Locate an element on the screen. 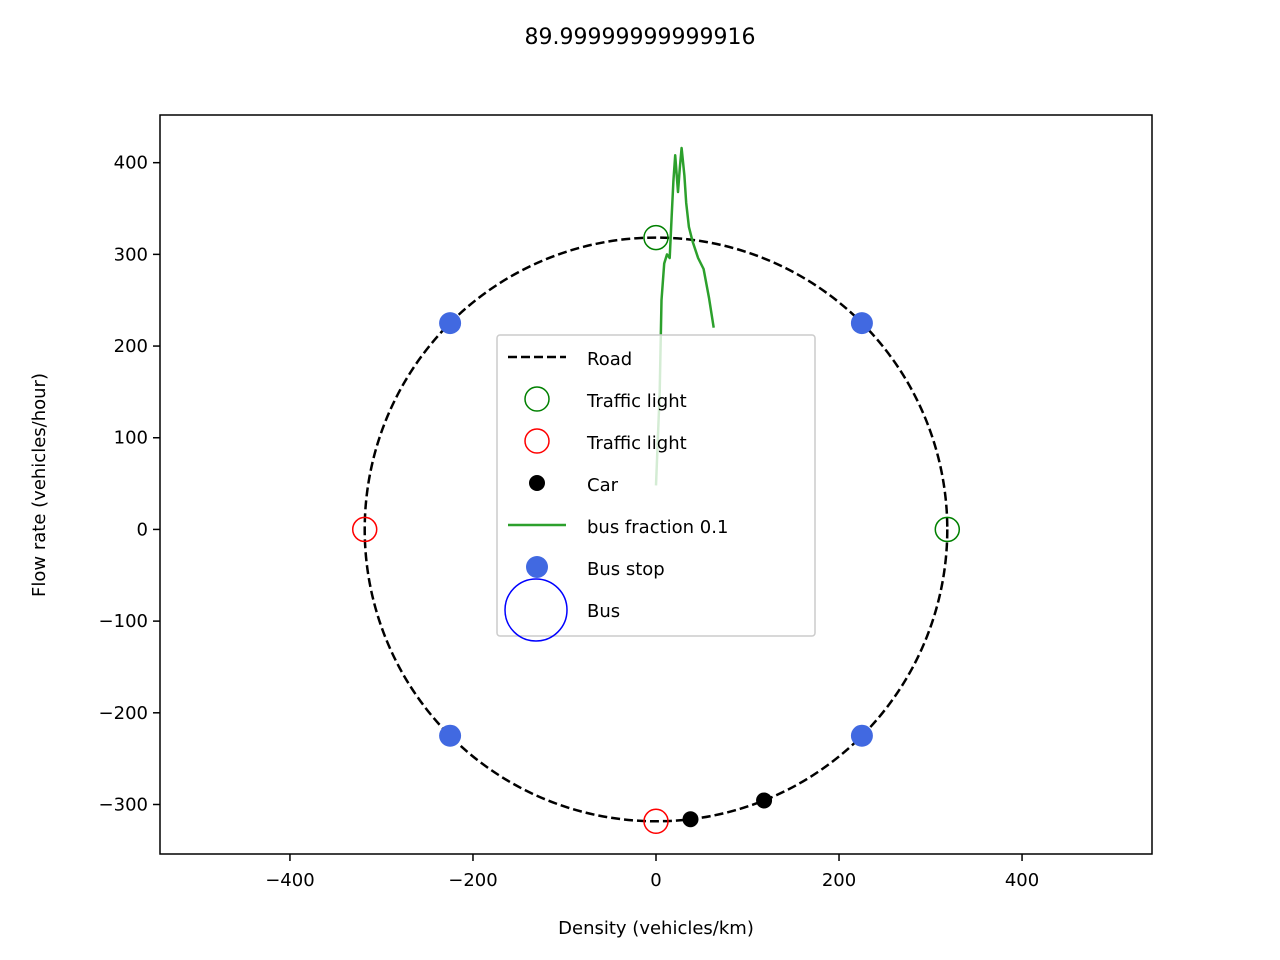  legend-bus-marker is located at coordinates (536, 610).